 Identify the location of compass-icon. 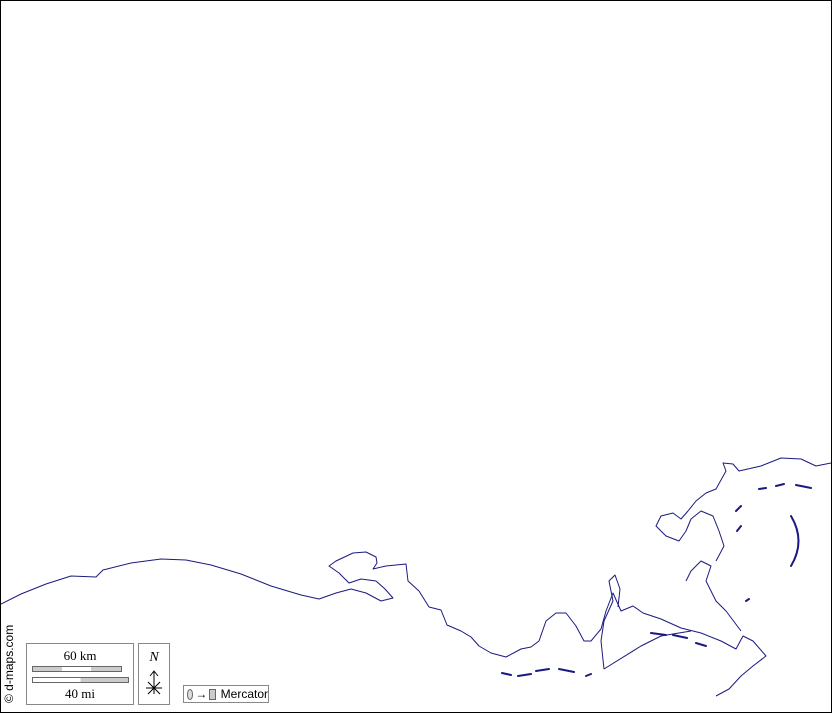
(154, 682).